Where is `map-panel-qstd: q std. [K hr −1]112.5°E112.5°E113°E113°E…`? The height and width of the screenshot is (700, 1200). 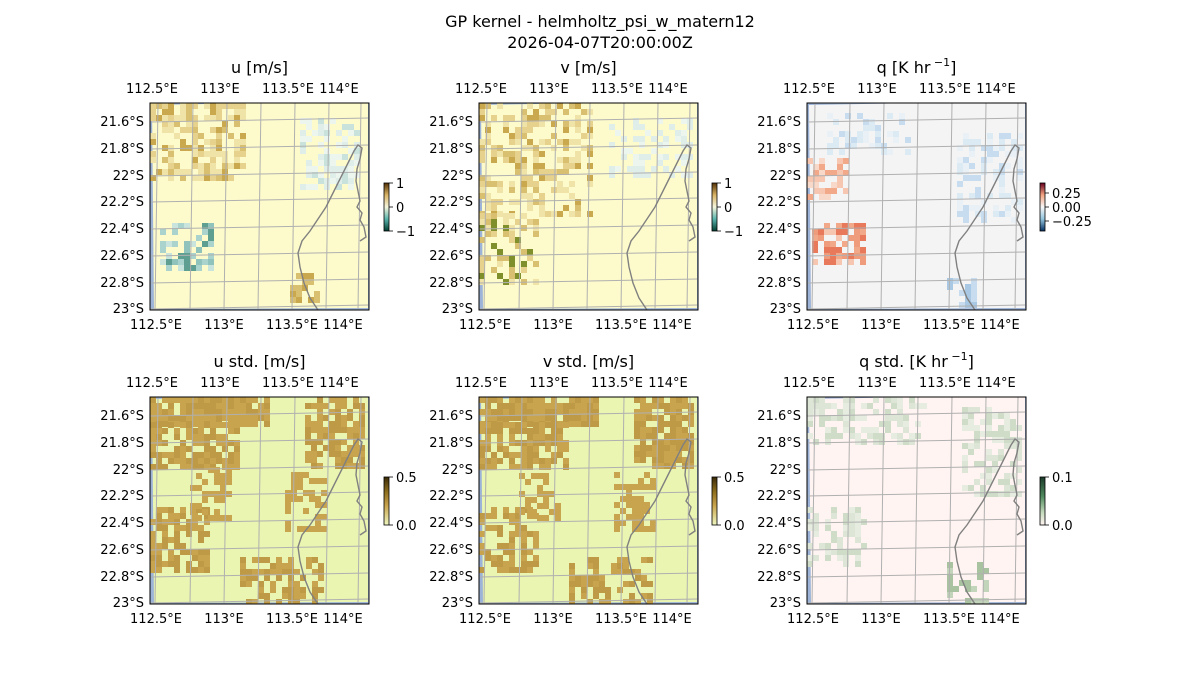 map-panel-qstd: q std. [K hr −1]112.5°E112.5°E113°E113°E… is located at coordinates (914, 488).